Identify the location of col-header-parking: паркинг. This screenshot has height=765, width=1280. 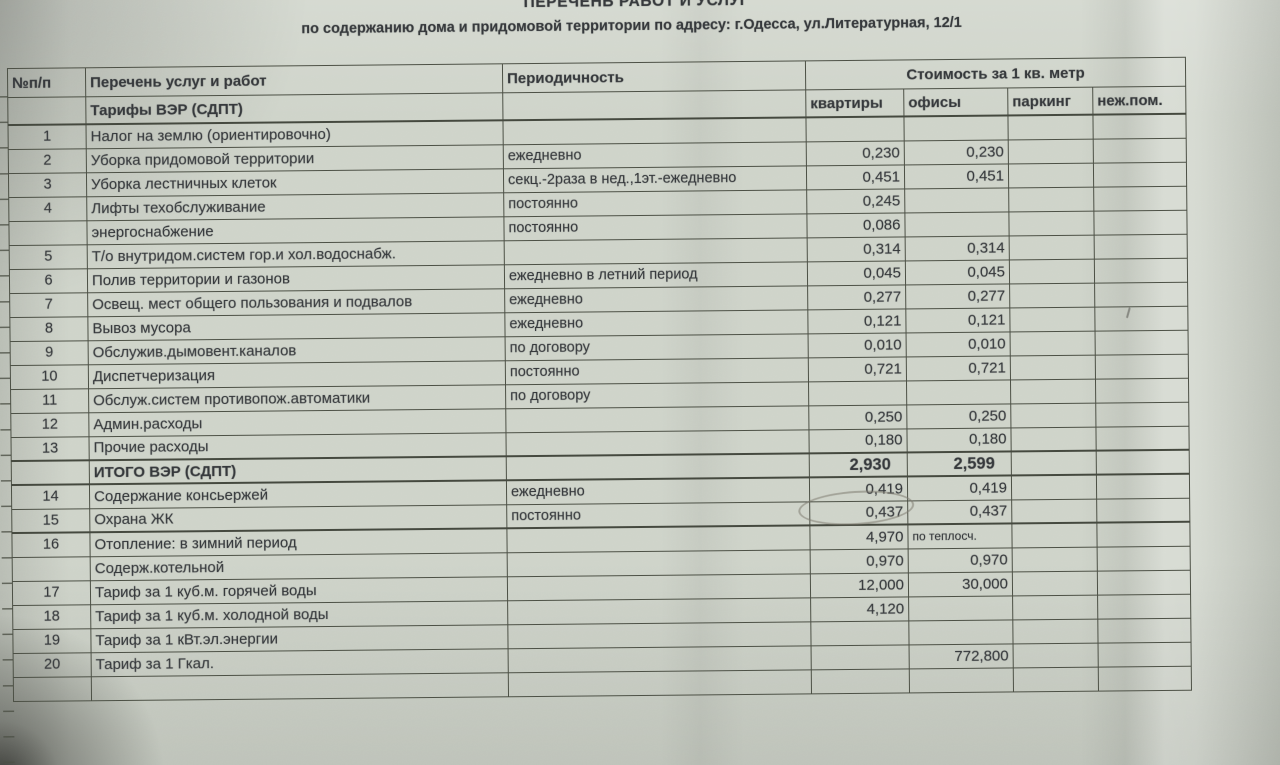
(1050, 101).